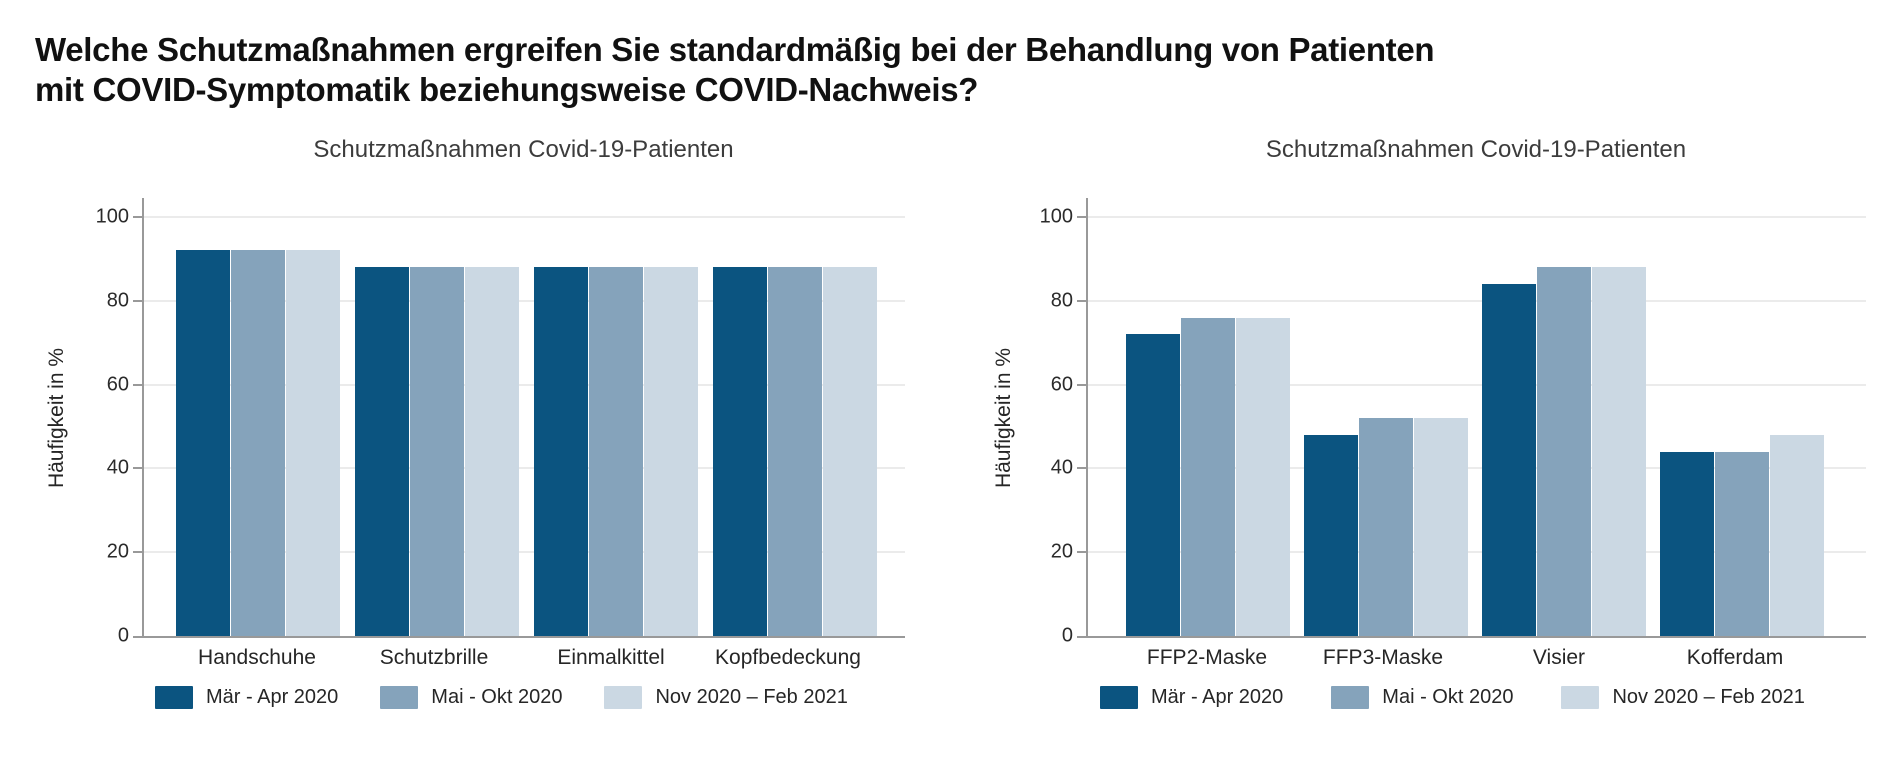 The height and width of the screenshot is (782, 1900). I want to click on y-axis-label-right: Häufigkeit in %, so click(1003, 418).